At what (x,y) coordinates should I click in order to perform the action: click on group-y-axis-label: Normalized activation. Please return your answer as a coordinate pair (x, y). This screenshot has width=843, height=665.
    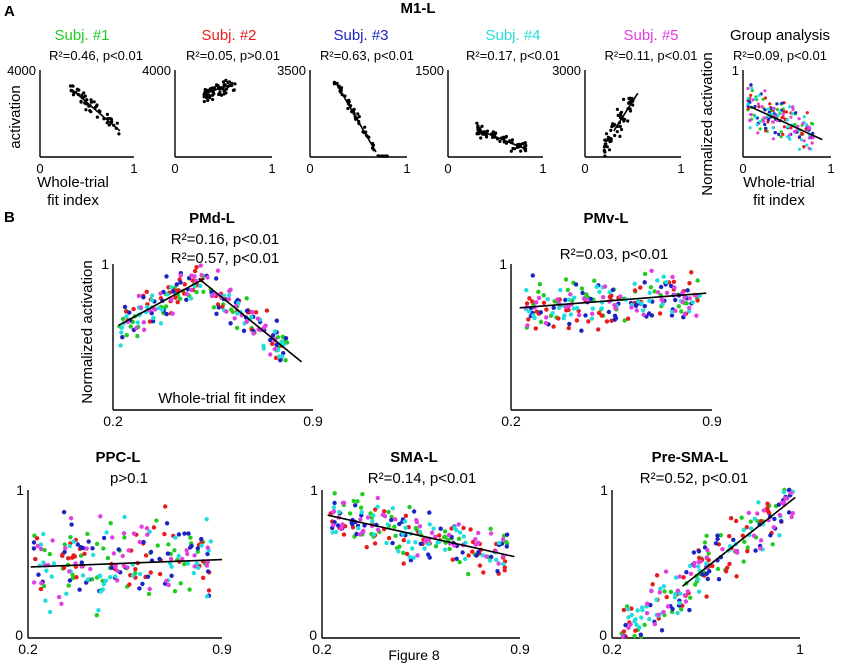
    Looking at the image, I should click on (707, 123).